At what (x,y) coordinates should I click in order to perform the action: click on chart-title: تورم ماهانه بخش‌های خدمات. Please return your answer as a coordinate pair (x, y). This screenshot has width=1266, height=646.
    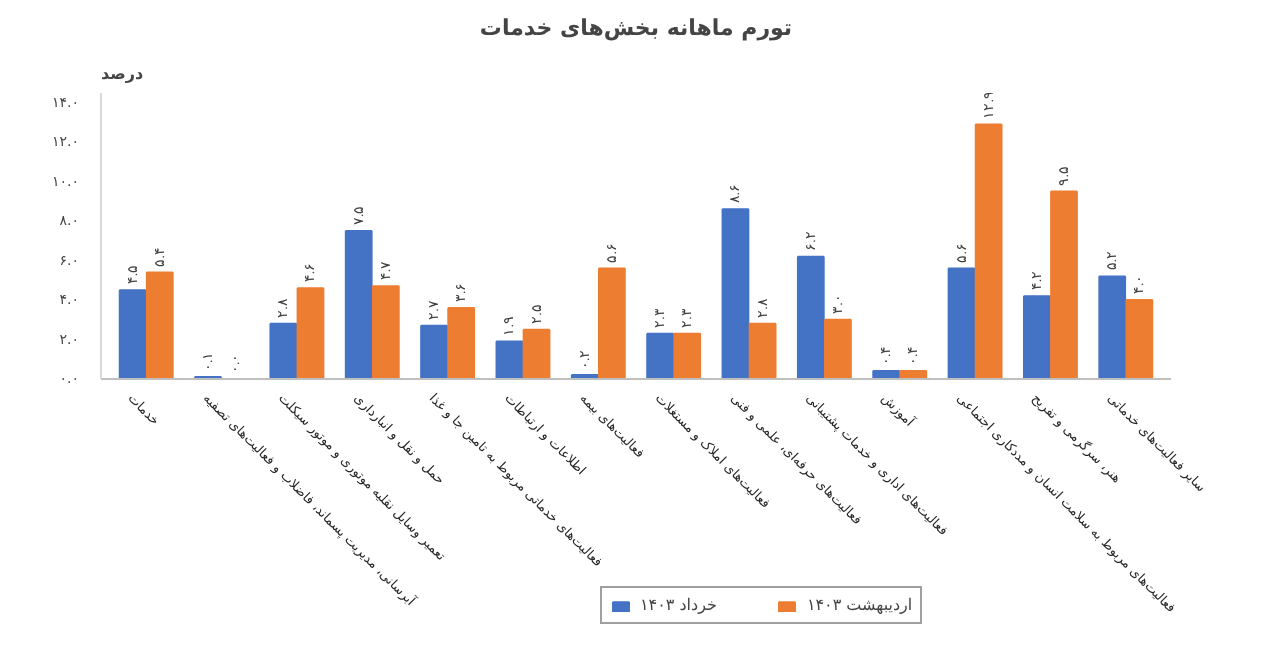
    Looking at the image, I should click on (636, 28).